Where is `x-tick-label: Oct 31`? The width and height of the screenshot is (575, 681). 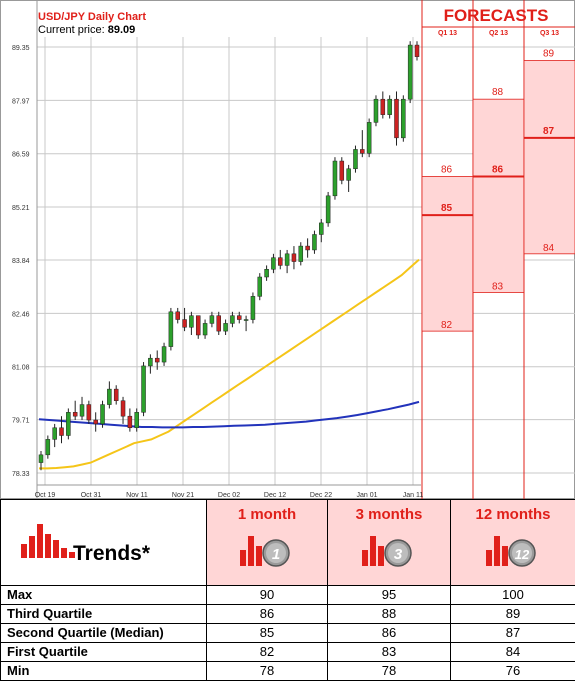 x-tick-label: Oct 31 is located at coordinates (91, 495).